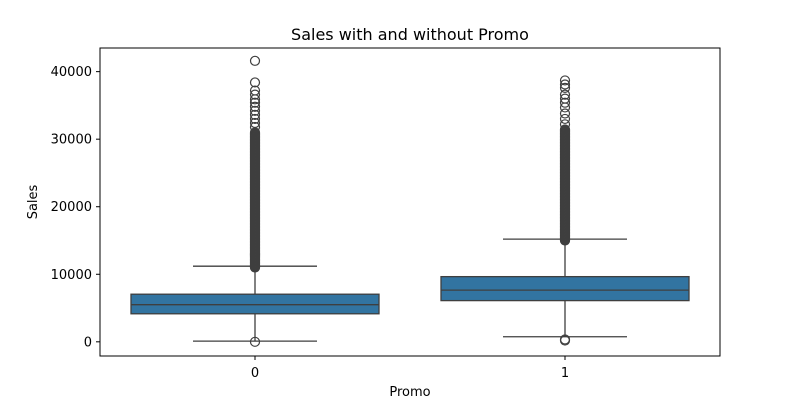 This screenshot has width=800, height=400. What do you see at coordinates (409, 392) in the screenshot?
I see `x-axis-label: Promo` at bounding box center [409, 392].